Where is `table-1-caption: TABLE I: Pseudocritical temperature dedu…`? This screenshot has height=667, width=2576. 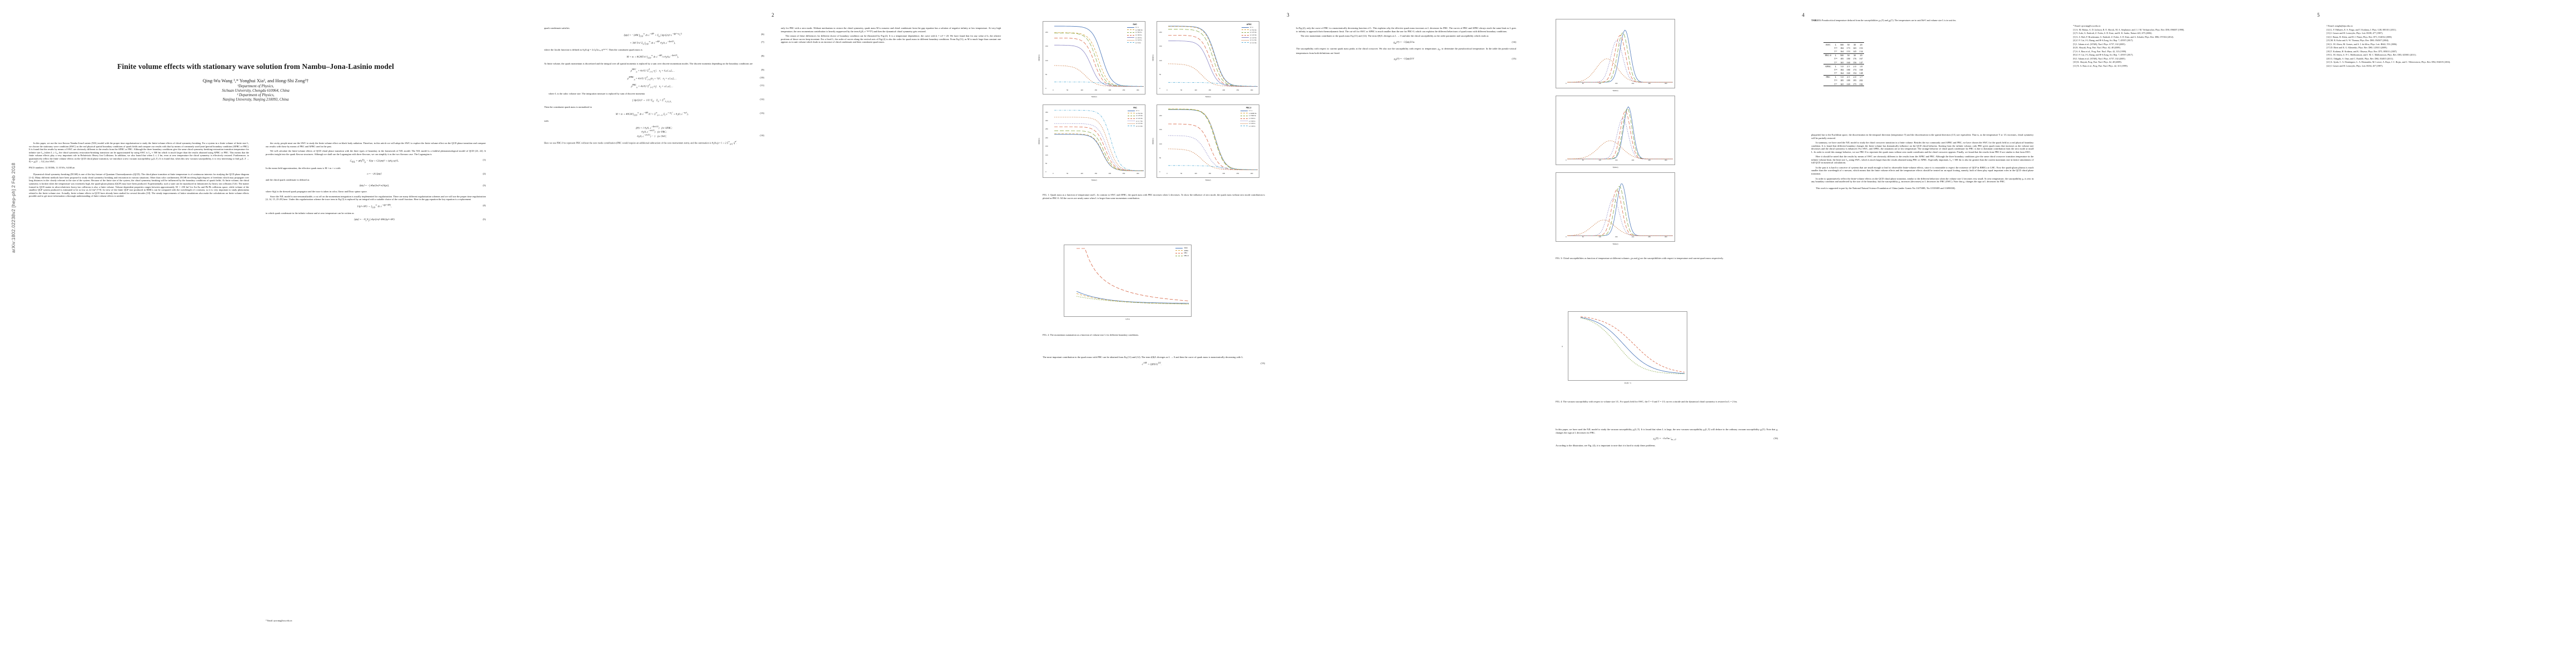
table-1-caption: TABLE I: Pseudocritical temperature dedu… is located at coordinates (1922, 20).